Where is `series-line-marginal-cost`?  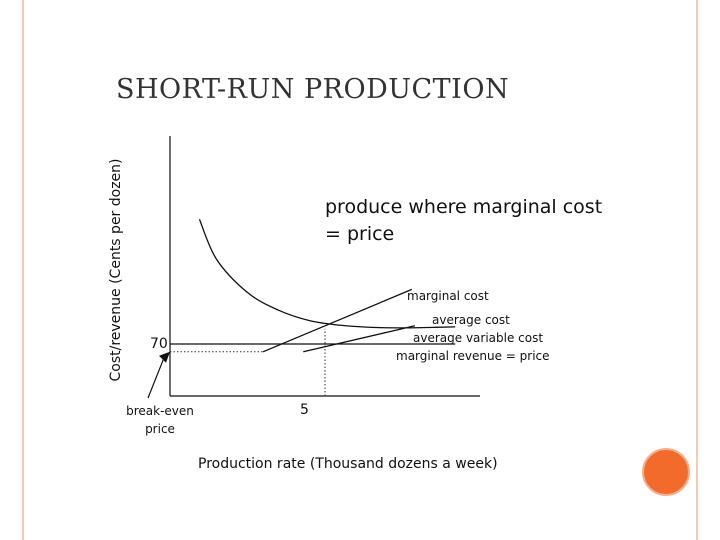
series-line-marginal-cost is located at coordinates (337, 320).